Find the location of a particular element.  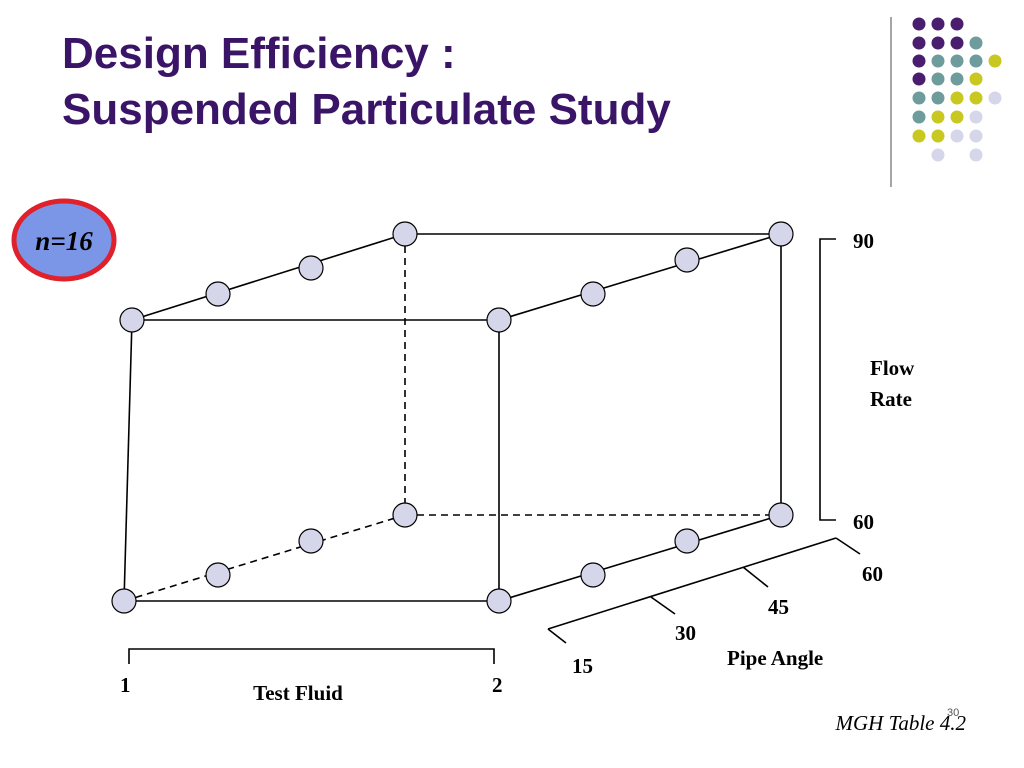

pipe-angle-title: Pipe Angle is located at coordinates (775, 658).